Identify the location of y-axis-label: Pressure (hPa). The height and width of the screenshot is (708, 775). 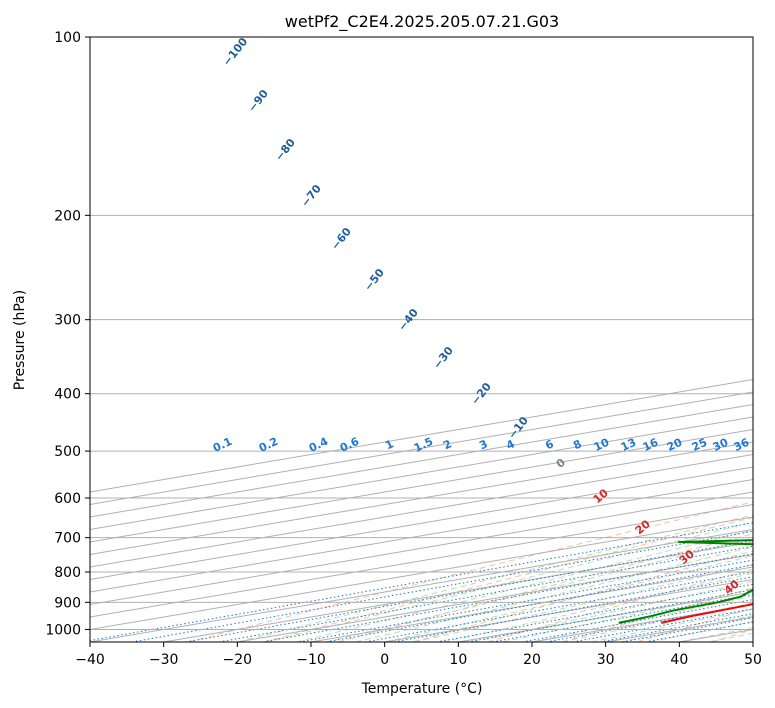
(20, 340).